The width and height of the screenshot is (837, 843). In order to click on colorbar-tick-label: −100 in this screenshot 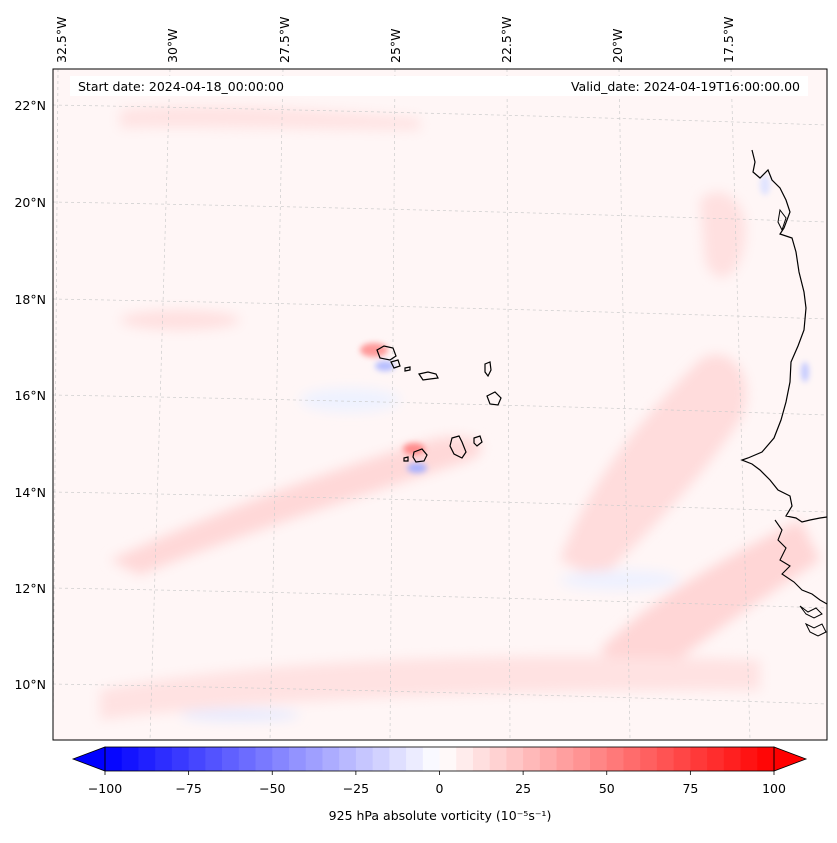, I will do `click(105, 788)`.